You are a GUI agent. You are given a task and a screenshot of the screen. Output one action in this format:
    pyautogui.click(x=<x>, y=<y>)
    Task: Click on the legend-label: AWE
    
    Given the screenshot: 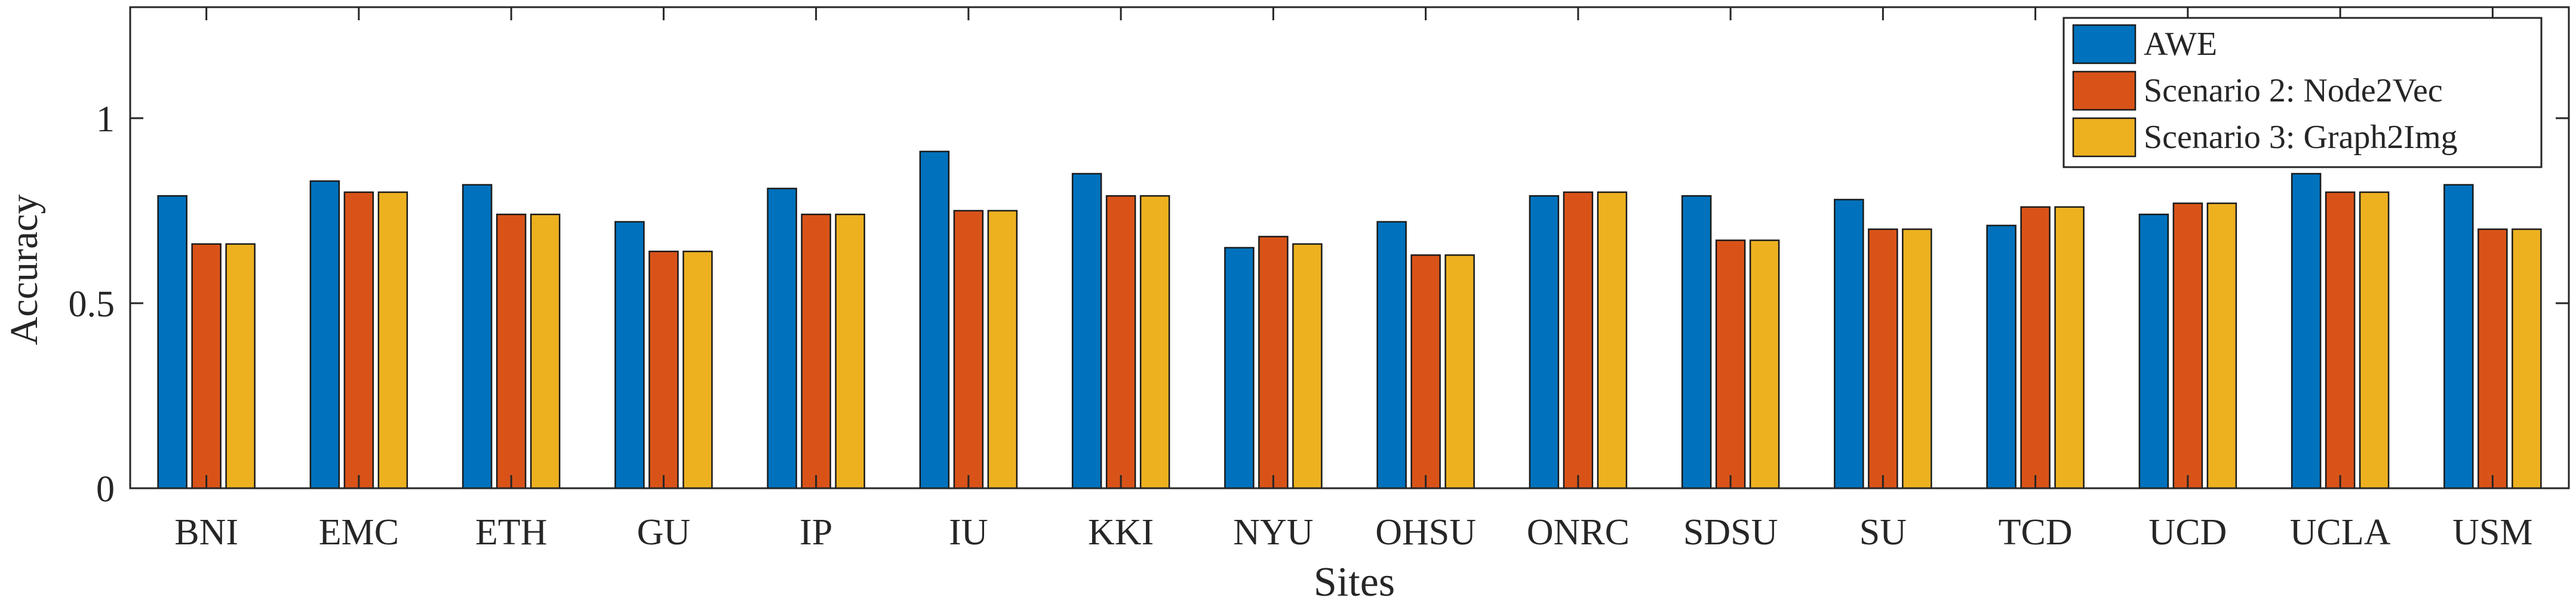 What is the action you would take?
    pyautogui.click(x=2180, y=44)
    